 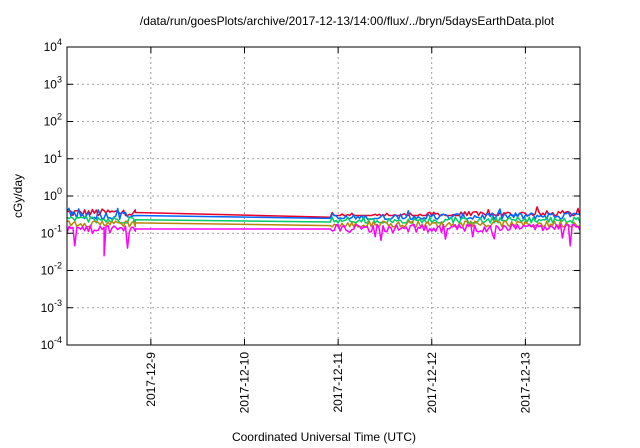 I want to click on y-tick-label: 10⁻¹, so click(x=51, y=231).